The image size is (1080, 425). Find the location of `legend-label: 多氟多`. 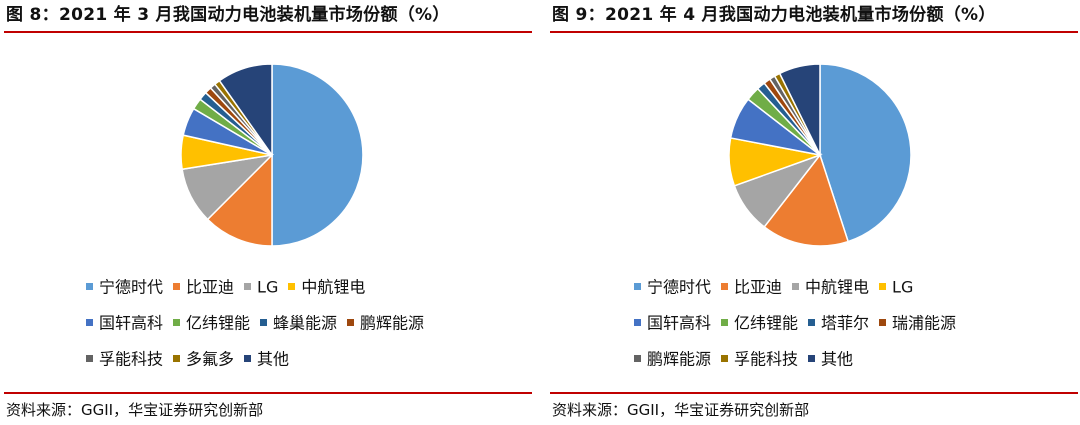

legend-label: 多氟多 is located at coordinates (210, 359).